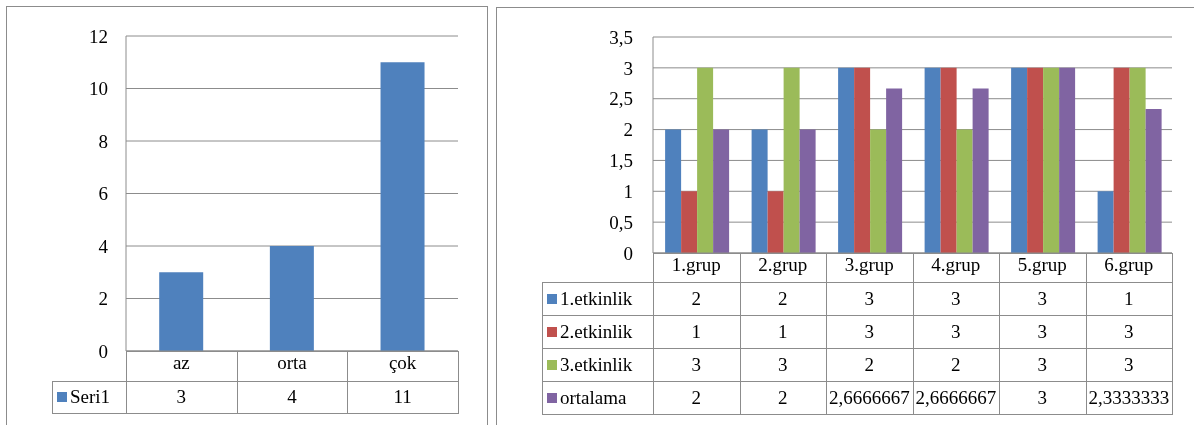  Describe the element at coordinates (103, 194) in the screenshot. I see `y-tick-label: 6` at that location.